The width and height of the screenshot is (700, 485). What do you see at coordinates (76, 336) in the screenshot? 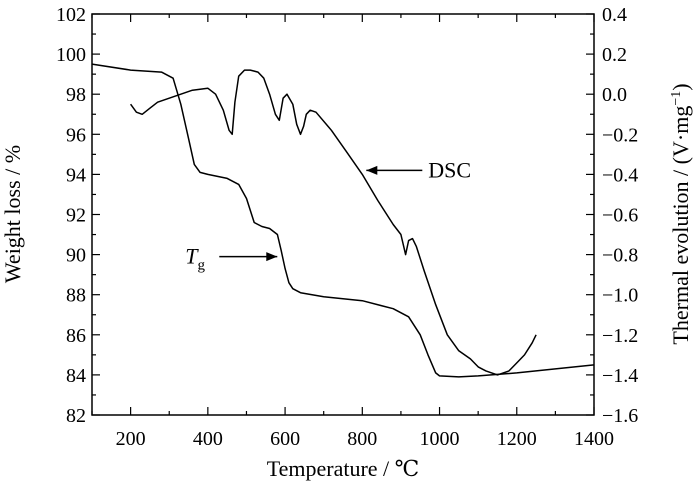
I see `y-left-tick-label: 86` at bounding box center [76, 336].